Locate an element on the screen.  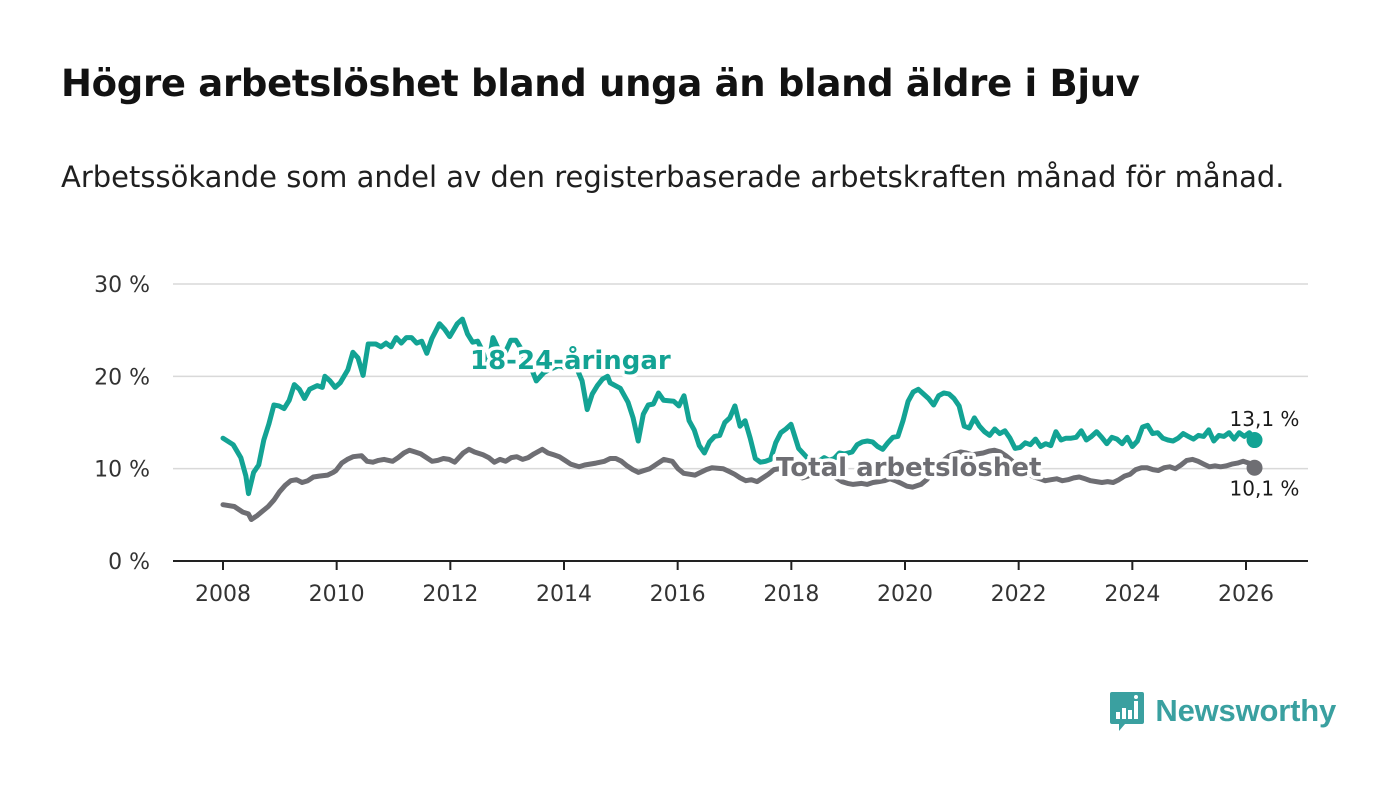
series-line is located at coordinates (738, 484).